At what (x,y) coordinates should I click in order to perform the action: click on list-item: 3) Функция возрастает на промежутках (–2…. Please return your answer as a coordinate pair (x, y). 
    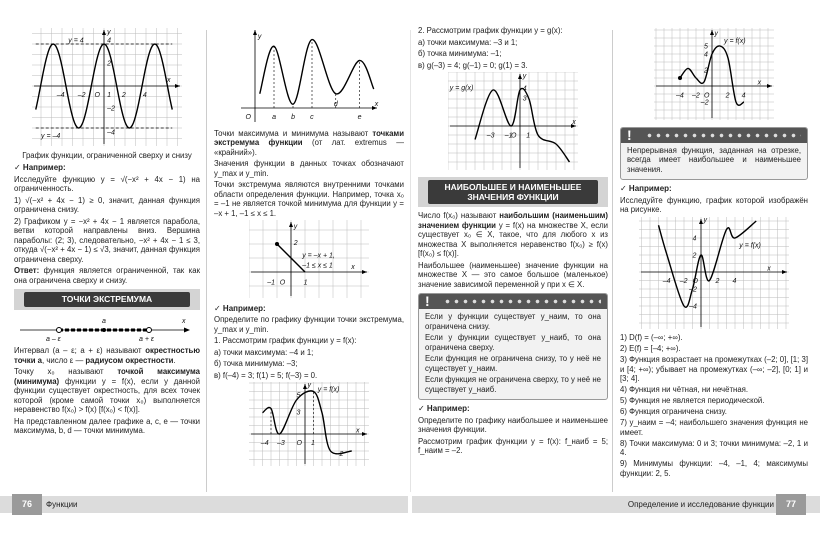
    Looking at the image, I should click on (714, 369).